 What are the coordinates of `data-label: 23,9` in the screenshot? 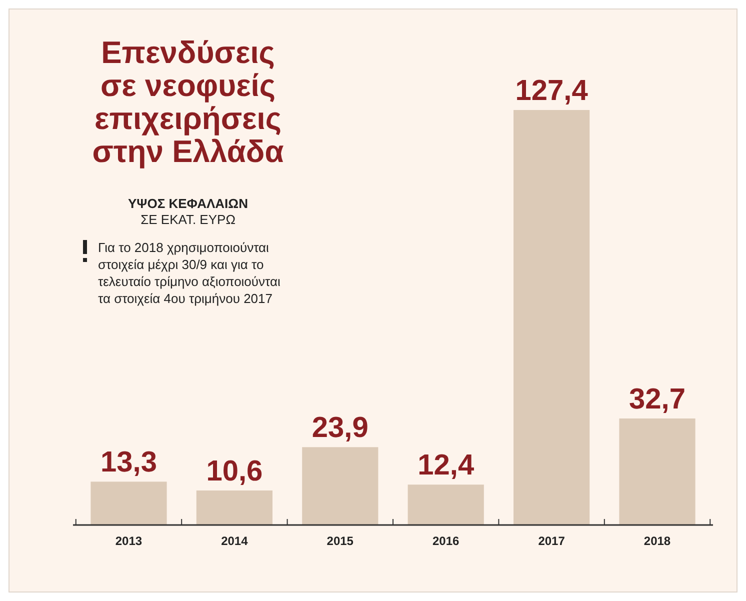 It's located at (340, 428).